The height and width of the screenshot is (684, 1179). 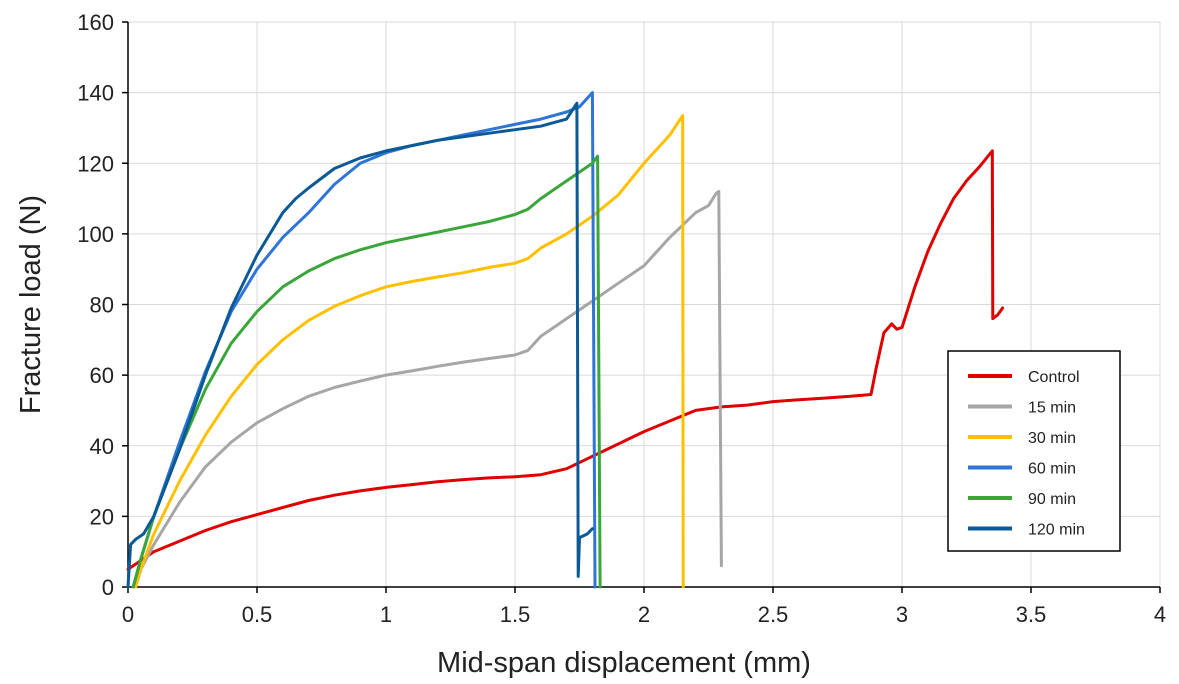 I want to click on y-tick-label: 100, so click(x=95, y=234).